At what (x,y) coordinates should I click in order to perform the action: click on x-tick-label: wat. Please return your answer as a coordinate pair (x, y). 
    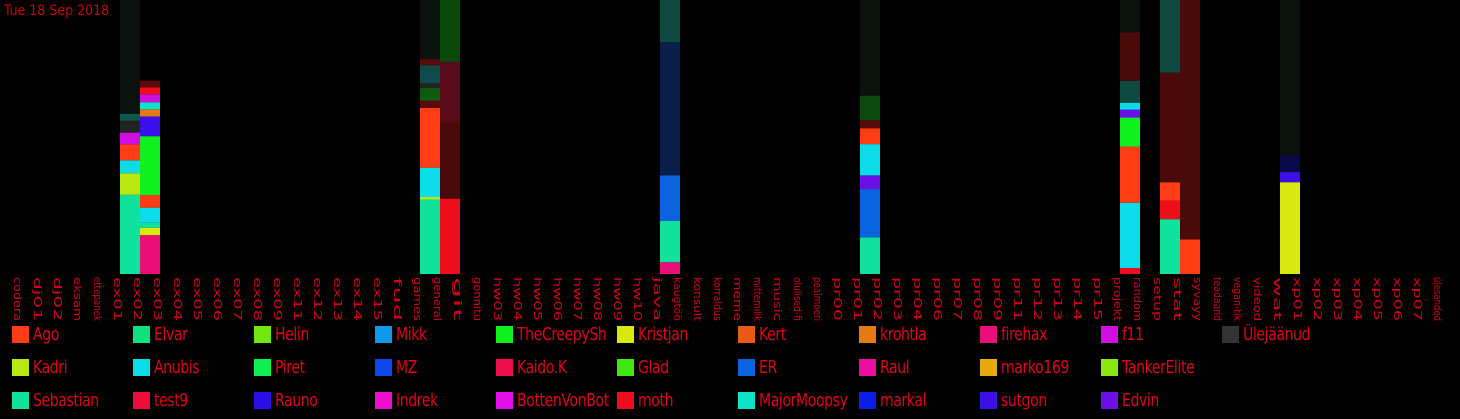
    Looking at the image, I should click on (1277, 299).